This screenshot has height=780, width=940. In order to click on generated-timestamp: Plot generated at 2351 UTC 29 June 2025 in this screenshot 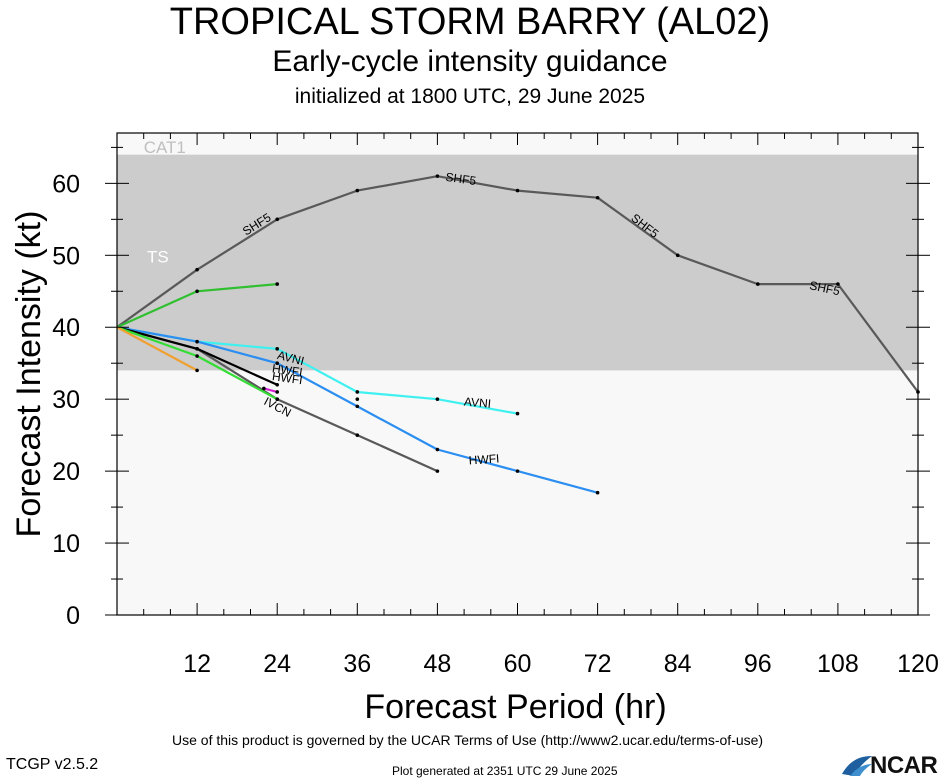, I will do `click(505, 771)`.